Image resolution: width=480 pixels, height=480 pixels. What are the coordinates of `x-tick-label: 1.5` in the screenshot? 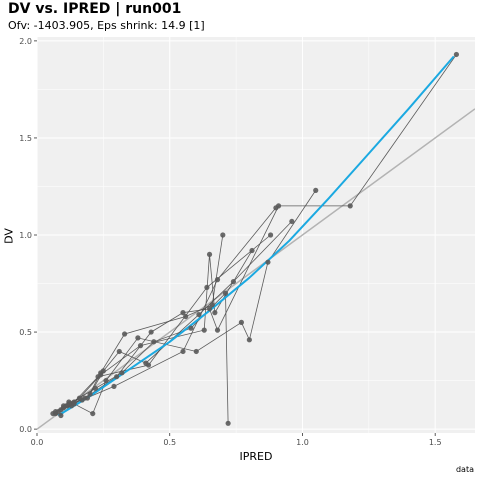 It's located at (435, 442).